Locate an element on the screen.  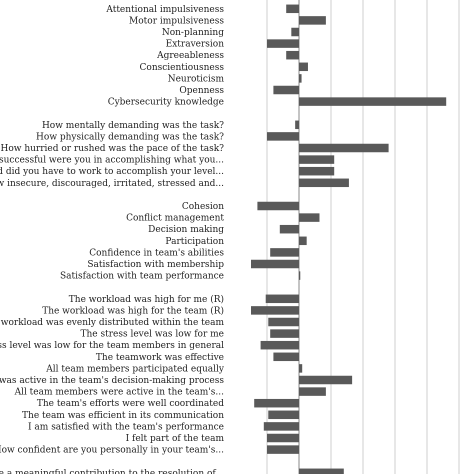
bar-g1-r0 is located at coordinates (297, 125).